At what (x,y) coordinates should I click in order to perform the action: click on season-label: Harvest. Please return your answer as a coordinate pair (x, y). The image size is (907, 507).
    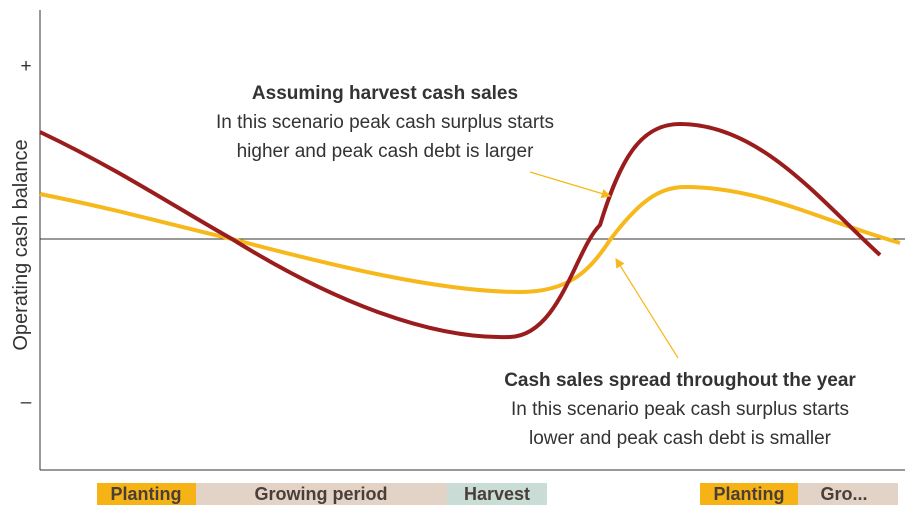
    Looking at the image, I should click on (497, 494).